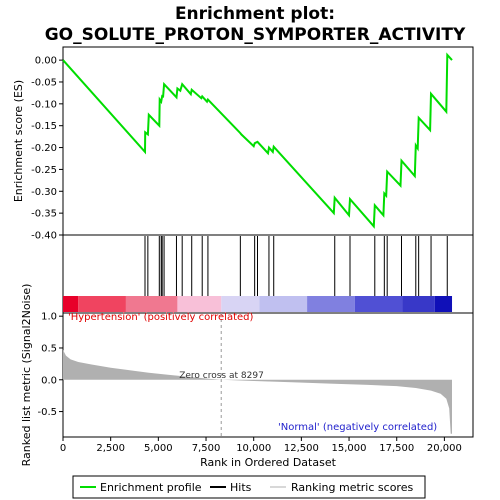 The width and height of the screenshot is (500, 500). Describe the element at coordinates (301, 448) in the screenshot. I see `x-tick-label: 12,500` at that location.